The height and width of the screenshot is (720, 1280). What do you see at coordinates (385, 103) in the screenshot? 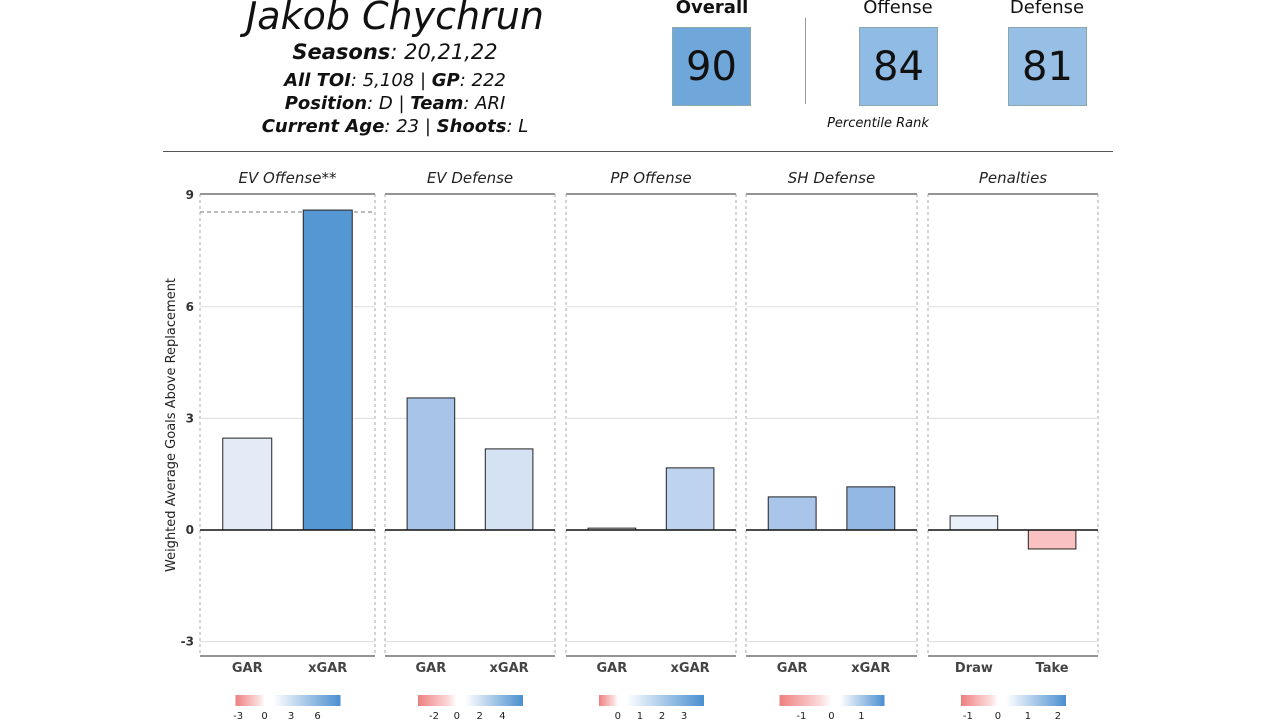
I see `position-value: D` at bounding box center [385, 103].